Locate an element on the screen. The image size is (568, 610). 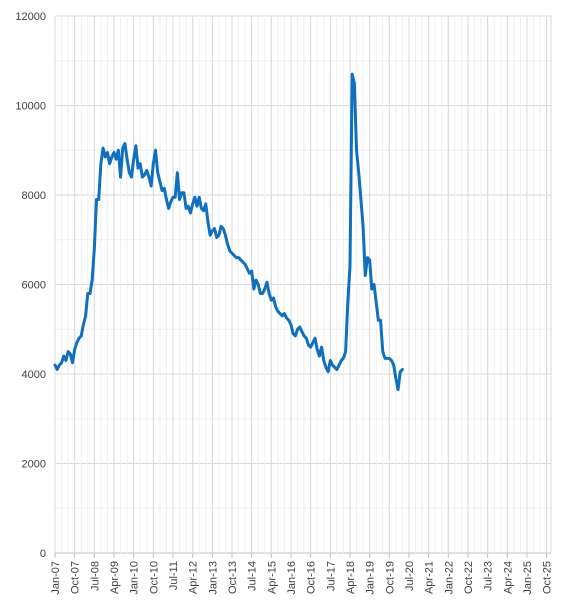
y-tick-label: 6000 is located at coordinates (34, 286).